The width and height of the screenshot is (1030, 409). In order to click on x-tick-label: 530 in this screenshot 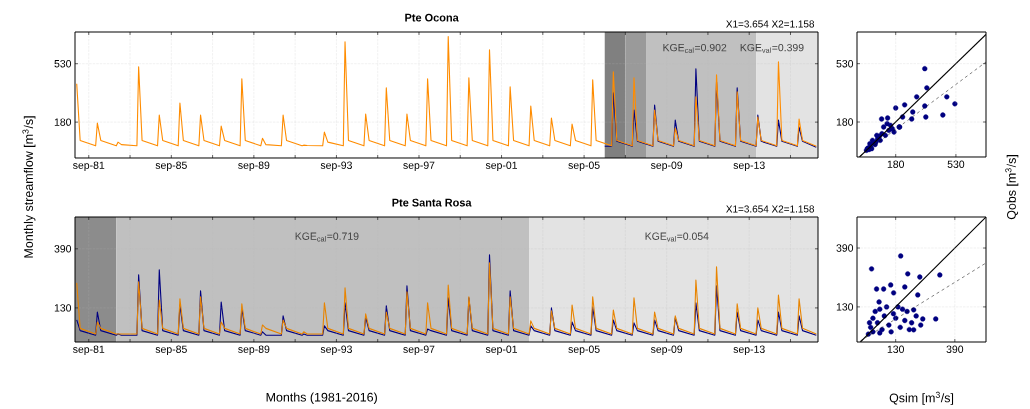, I will do `click(956, 164)`.